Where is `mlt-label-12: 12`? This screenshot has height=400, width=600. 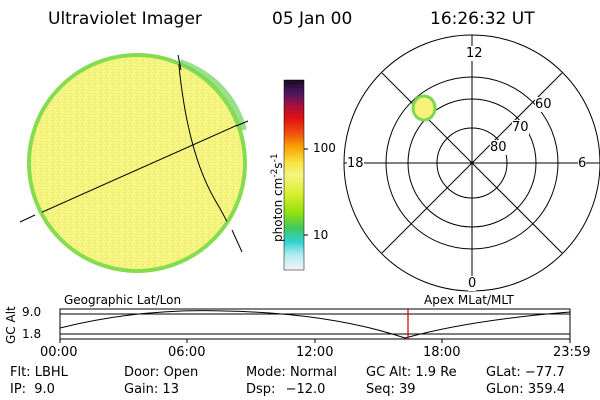
mlt-label-12: 12 is located at coordinates (474, 53).